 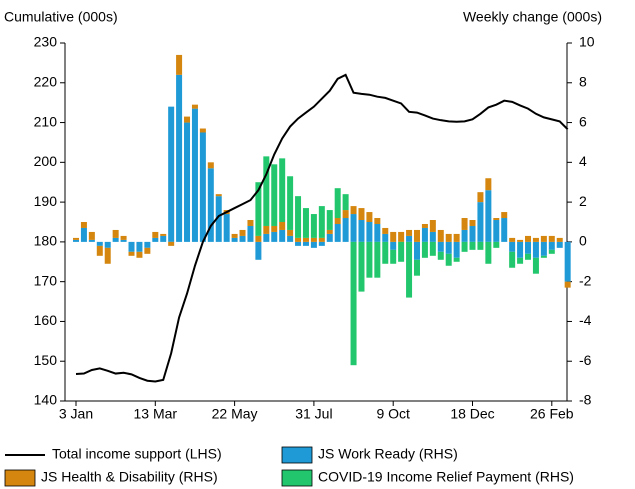 I want to click on y2-tick-label: 2, so click(x=583, y=201).